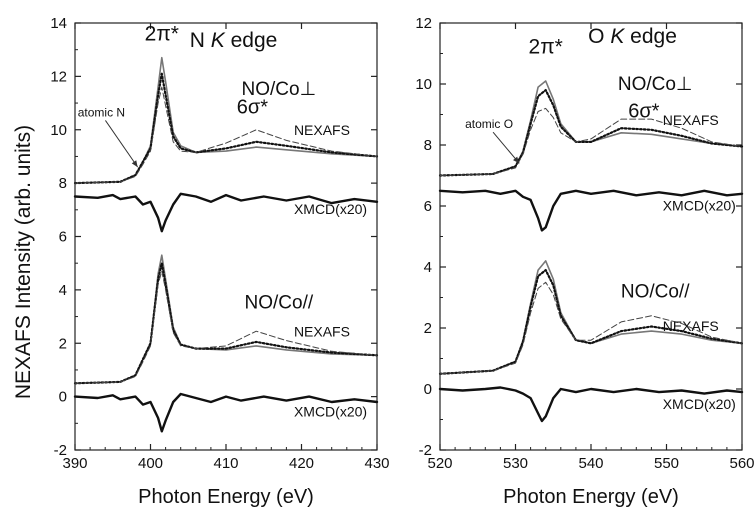  What do you see at coordinates (666, 463) in the screenshot?
I see `x-tick-label: 550` at bounding box center [666, 463].